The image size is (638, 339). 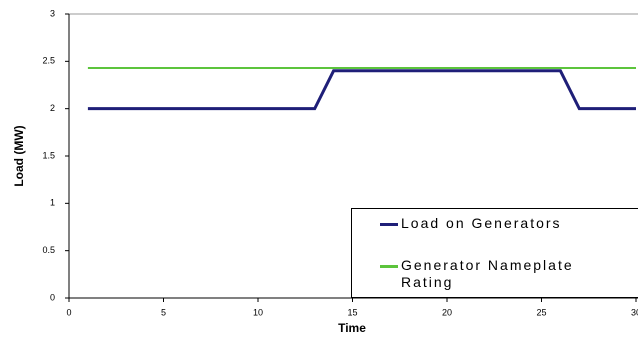 What do you see at coordinates (447, 312) in the screenshot?
I see `x-tick-label: 20` at bounding box center [447, 312].